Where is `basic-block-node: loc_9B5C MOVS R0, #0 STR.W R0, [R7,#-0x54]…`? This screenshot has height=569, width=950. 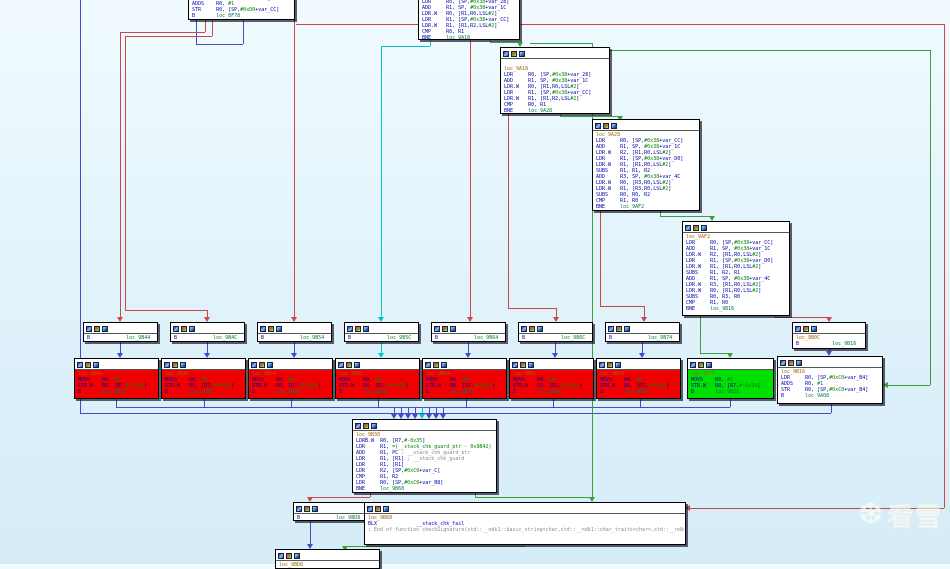
basic-block-node: loc_9B5C MOVS R0, #0 STR.W R0, [R7,#-0x54]… is located at coordinates (377, 378).